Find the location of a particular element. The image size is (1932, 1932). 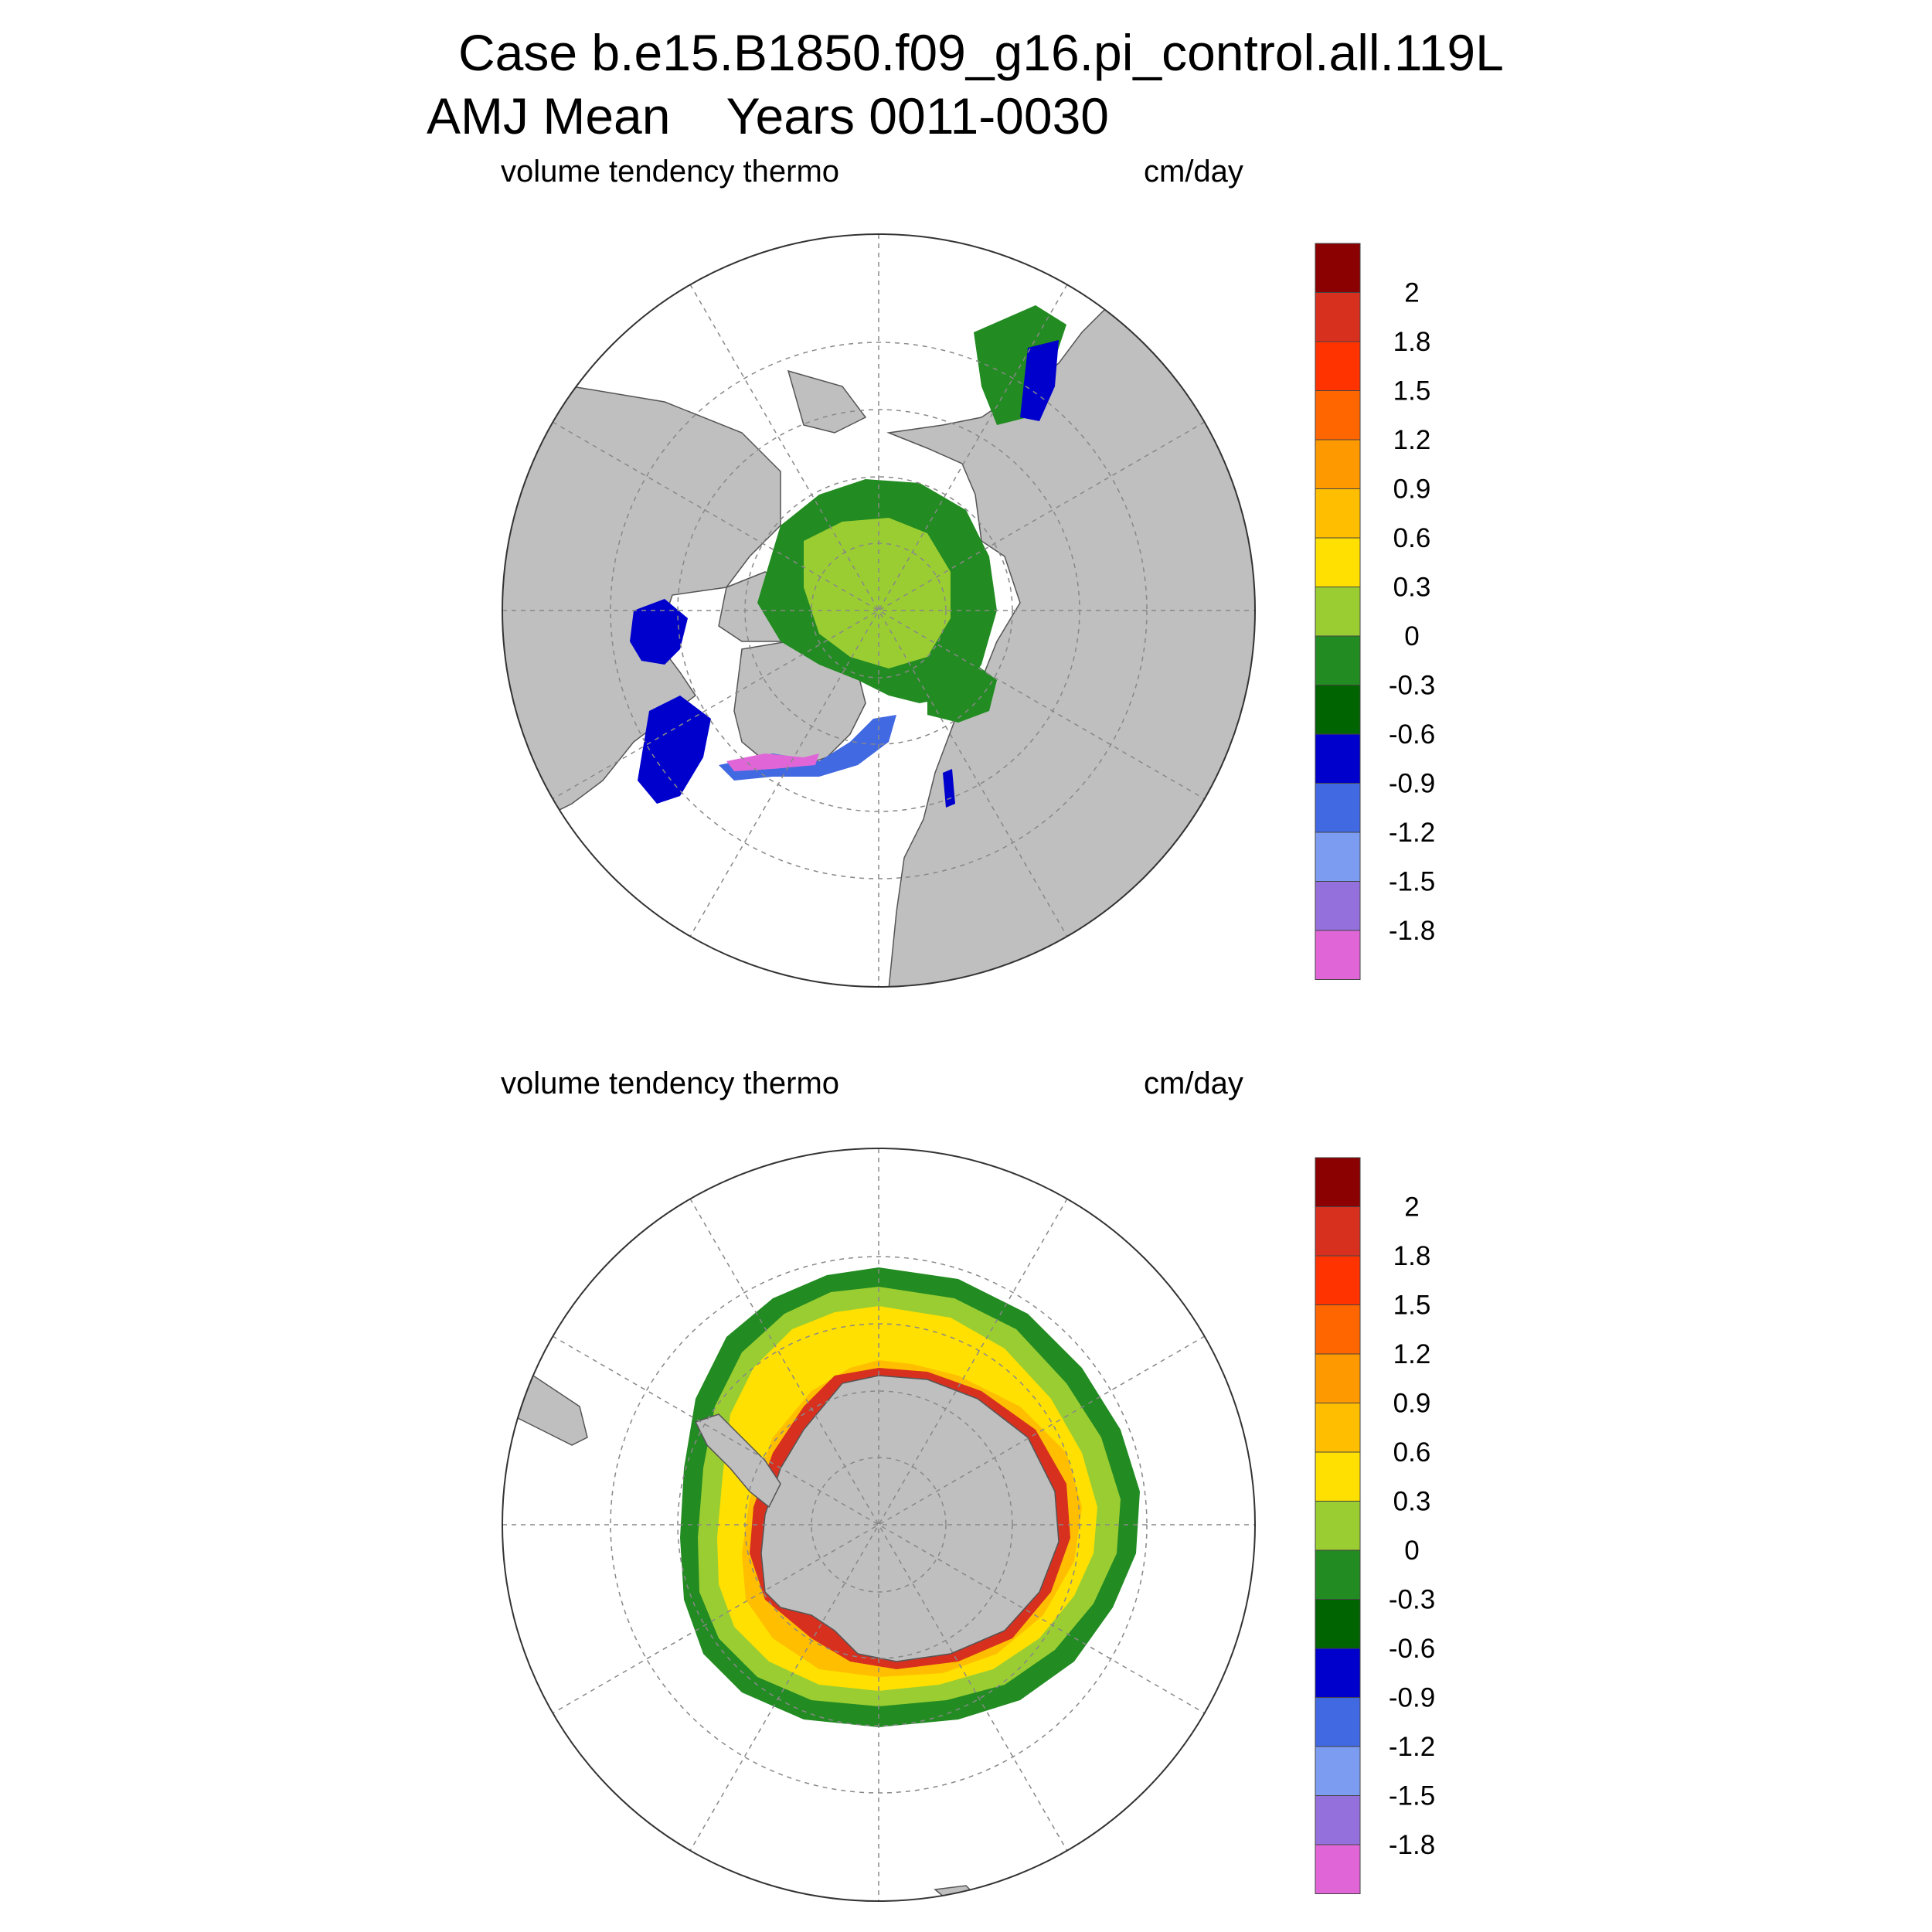

colorbar-north-tick-label: 1.2 is located at coordinates (1412, 440).